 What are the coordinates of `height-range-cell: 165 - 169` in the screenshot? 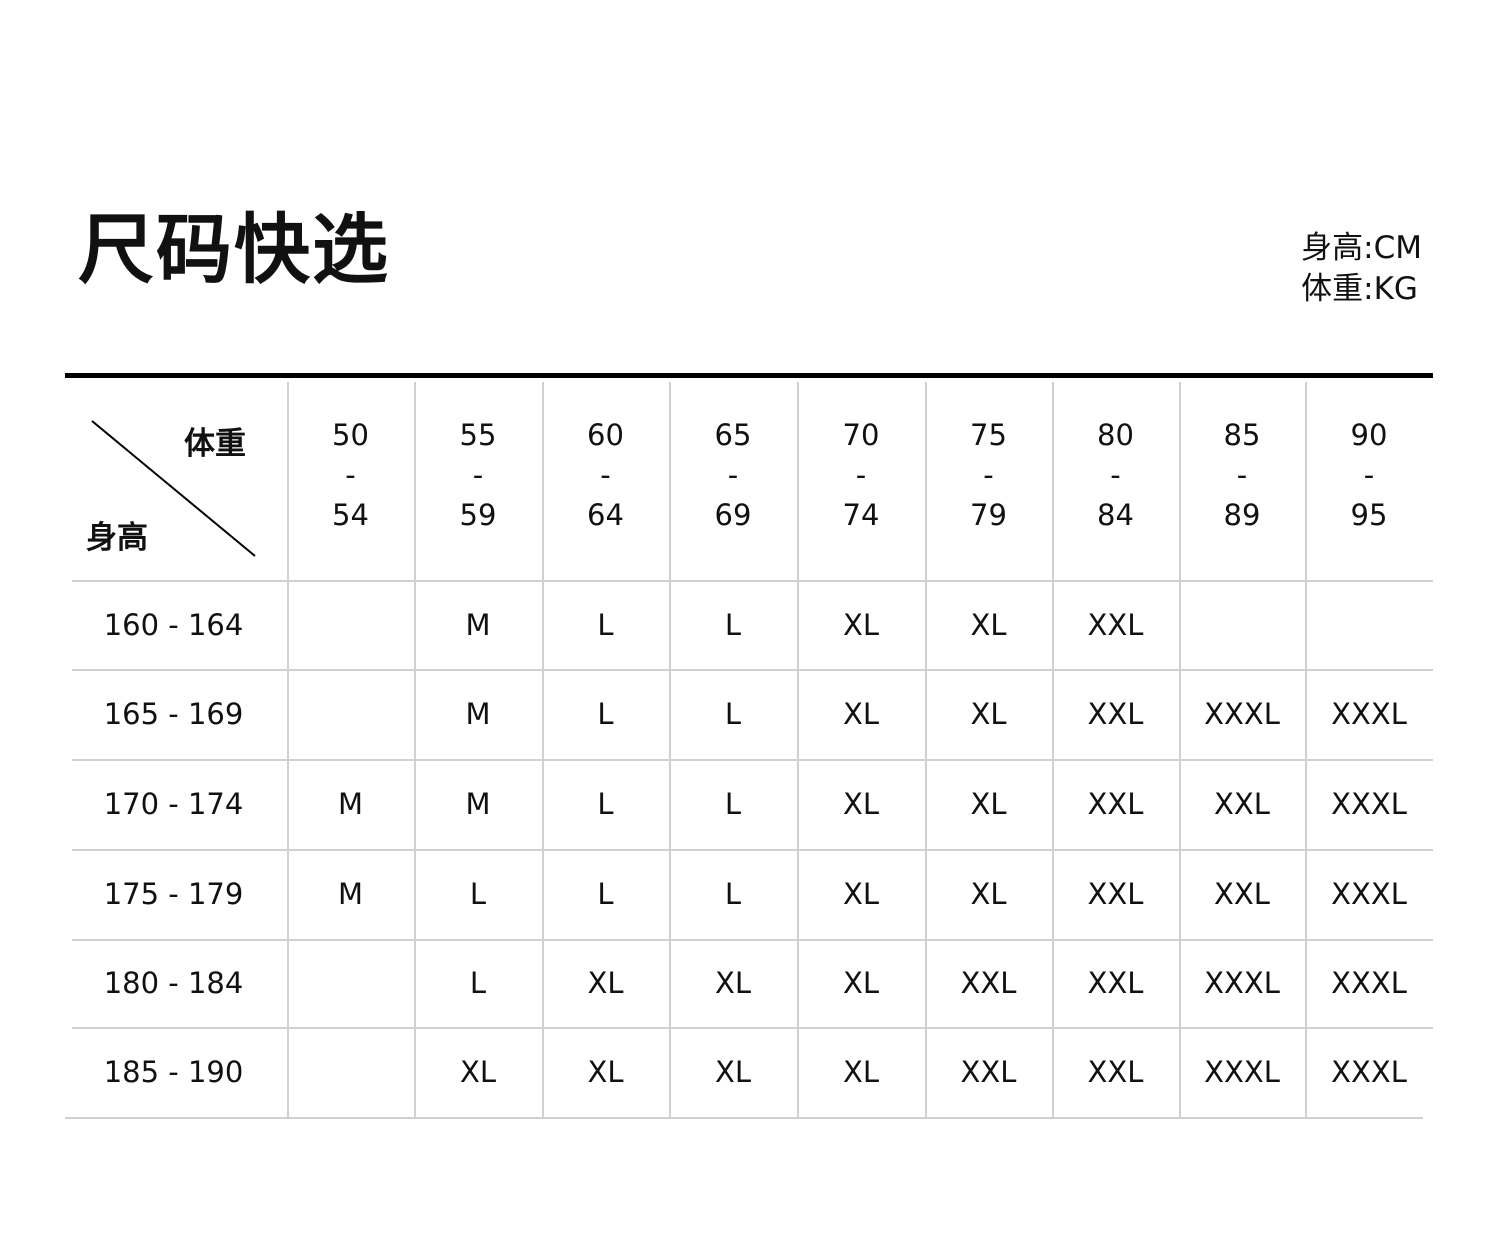 It's located at (173, 714).